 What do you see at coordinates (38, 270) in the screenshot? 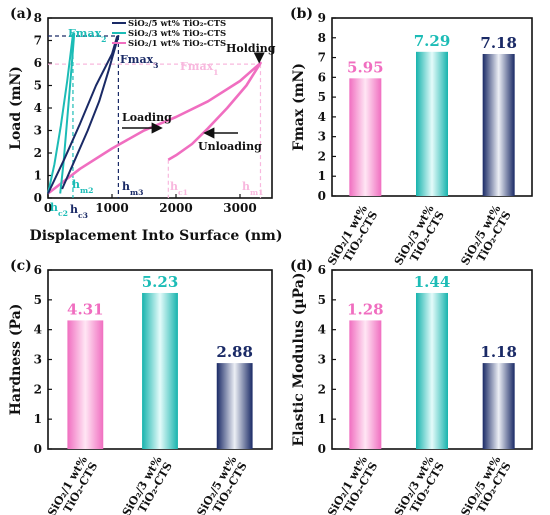
I see `y-tick-label-2: 6` at bounding box center [38, 270].